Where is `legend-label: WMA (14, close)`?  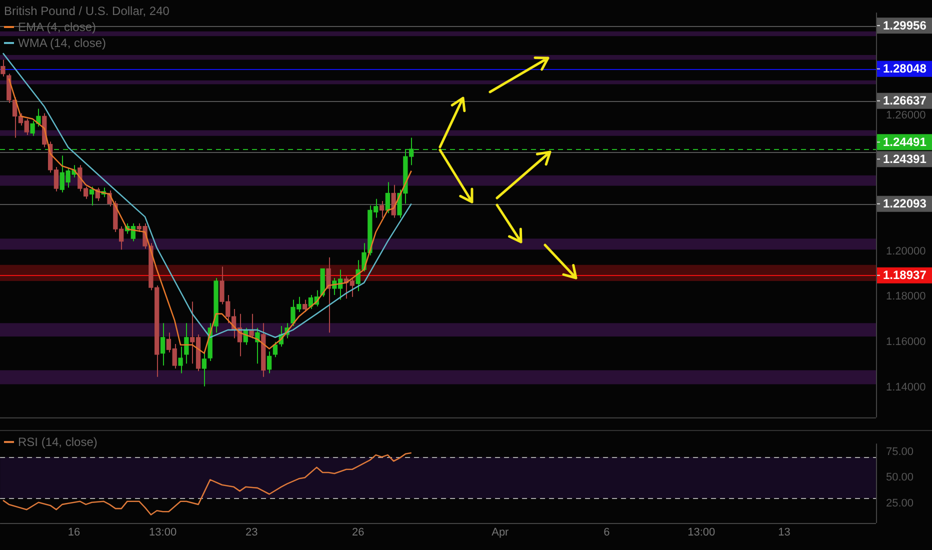
legend-label: WMA (14, close) is located at coordinates (62, 43).